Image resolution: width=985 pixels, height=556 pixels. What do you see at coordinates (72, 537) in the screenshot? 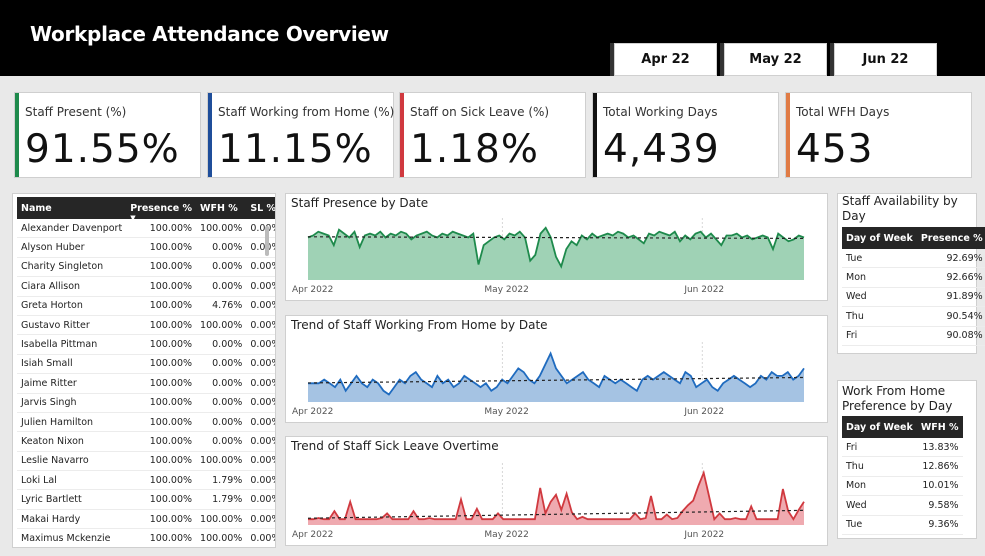
I see `cell-label: Maximus Mckenzie` at bounding box center [72, 537].